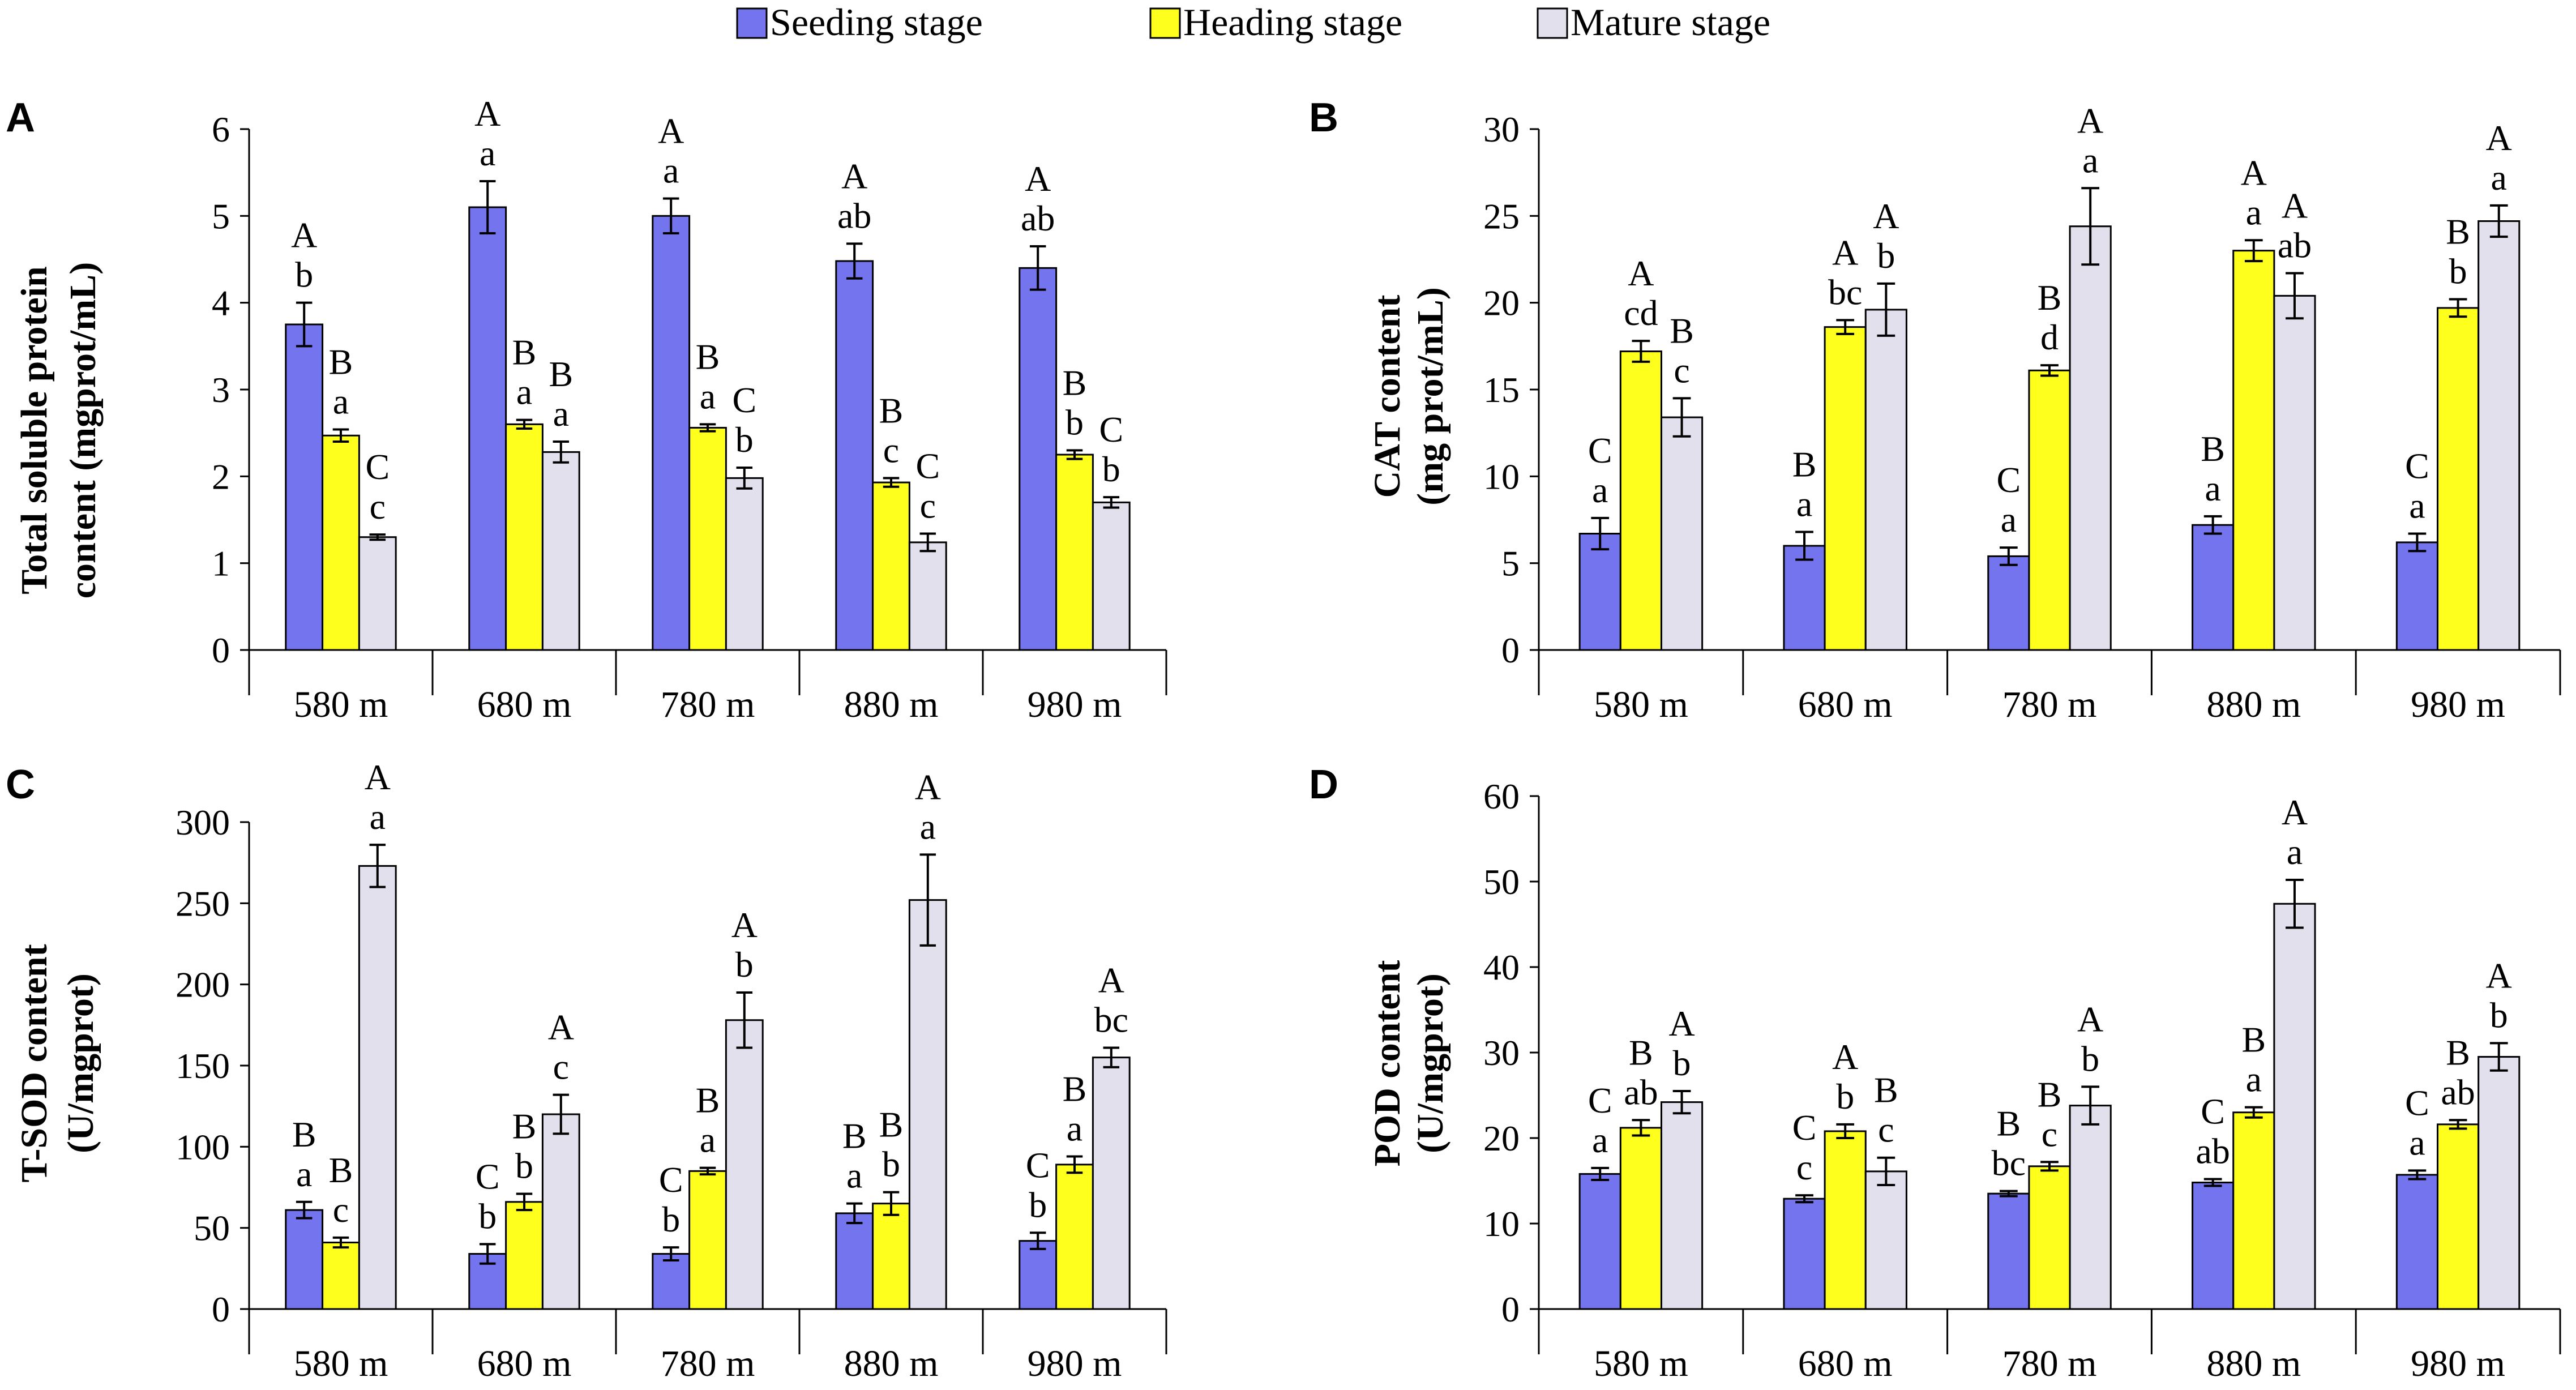 This screenshot has width=2576, height=1390. What do you see at coordinates (1681, 1023) in the screenshot?
I see `panel-d-sig-upper: A` at bounding box center [1681, 1023].